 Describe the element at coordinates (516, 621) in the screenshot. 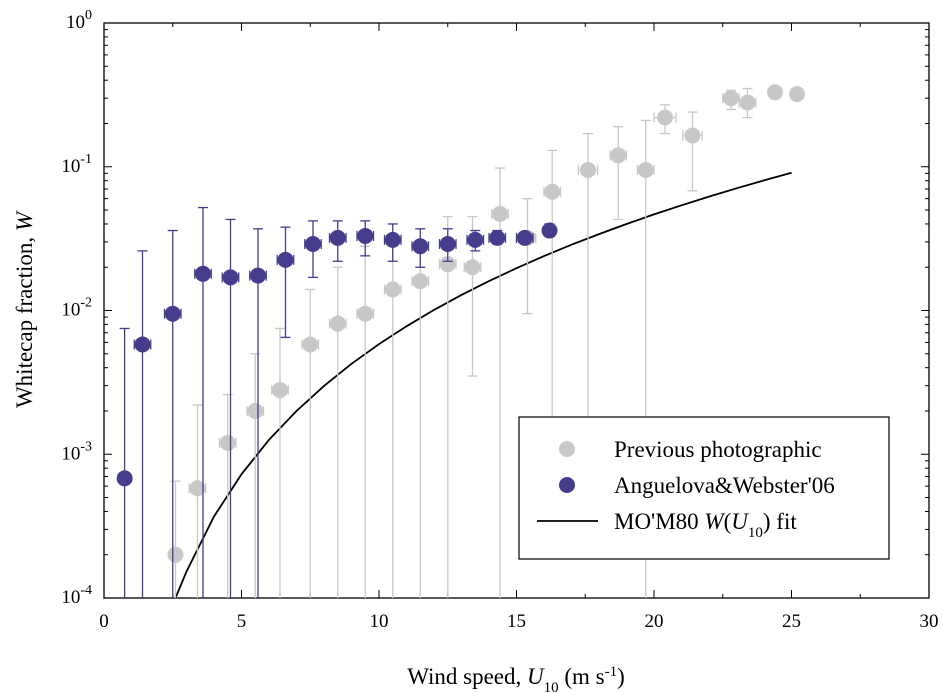

I see `x-tick-label: 15` at that location.